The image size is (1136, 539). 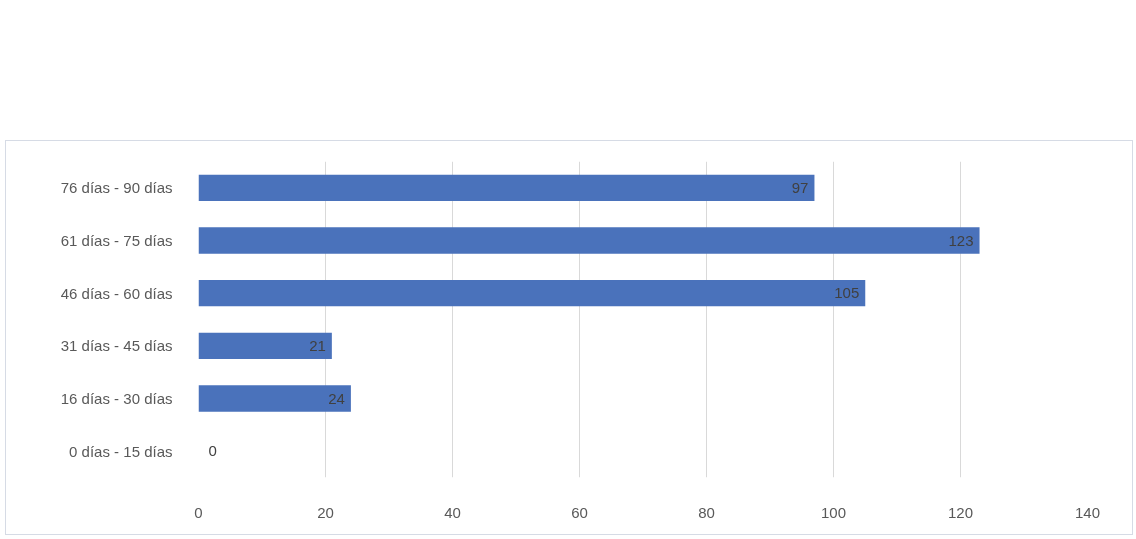 What do you see at coordinates (961, 240) in the screenshot?
I see `data-label: 123` at bounding box center [961, 240].